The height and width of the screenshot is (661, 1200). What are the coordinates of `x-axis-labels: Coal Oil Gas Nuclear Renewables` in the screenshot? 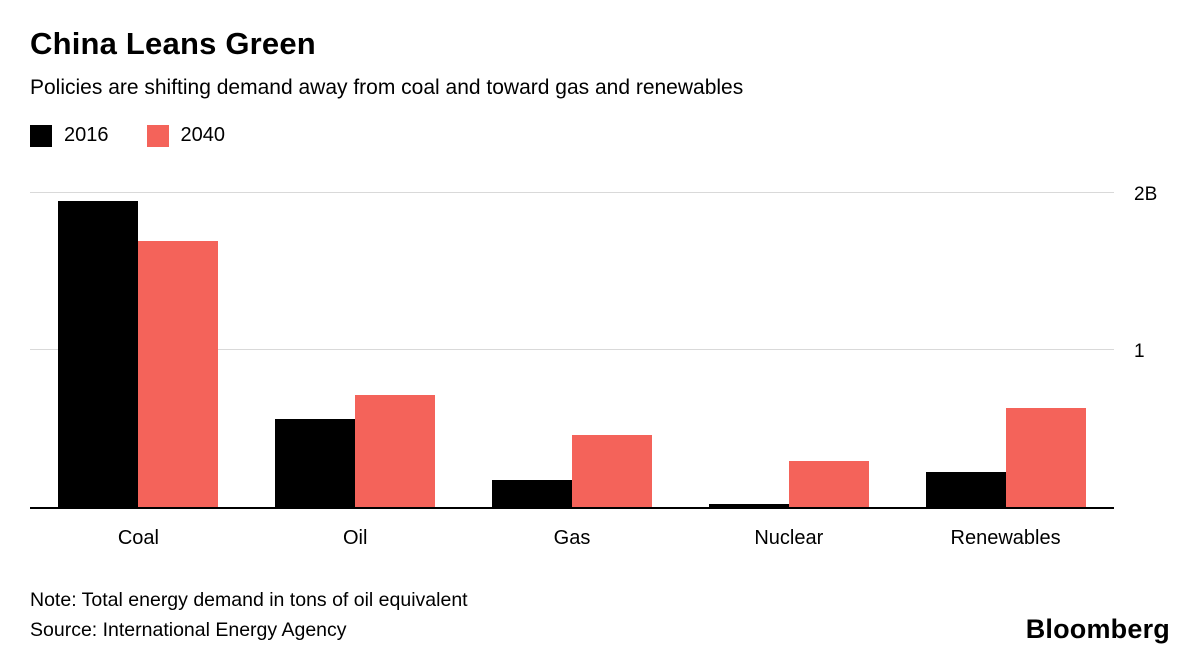 It's located at (600, 538).